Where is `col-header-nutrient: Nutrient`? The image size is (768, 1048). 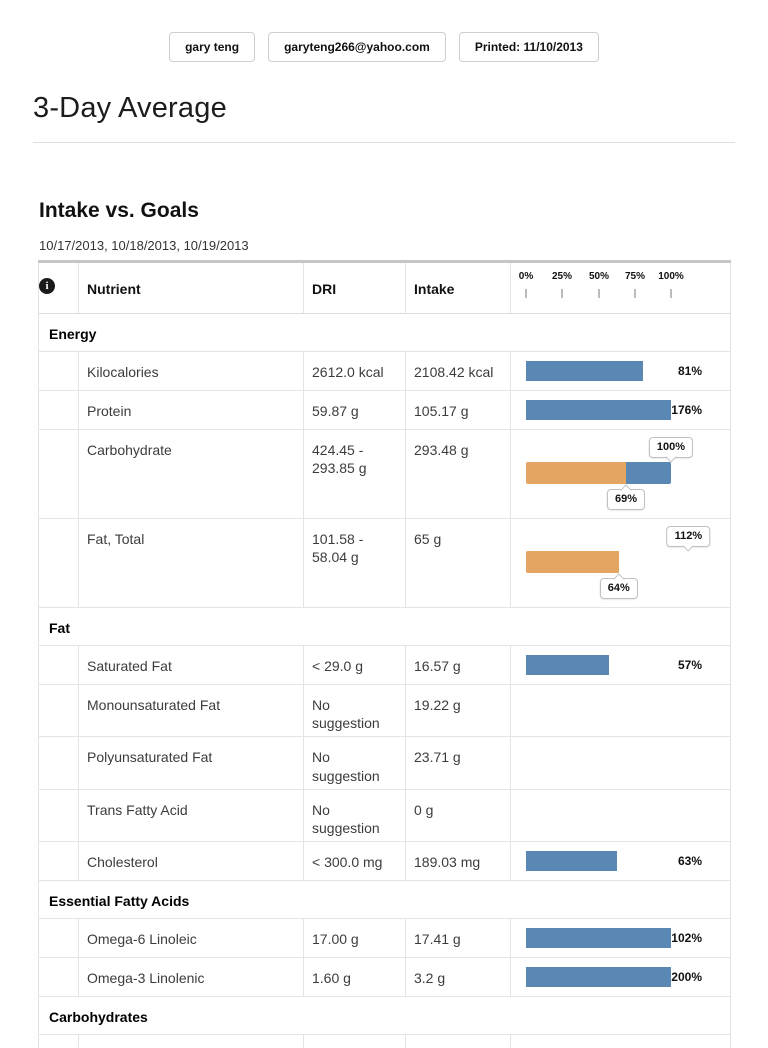 col-header-nutrient: Nutrient is located at coordinates (191, 287).